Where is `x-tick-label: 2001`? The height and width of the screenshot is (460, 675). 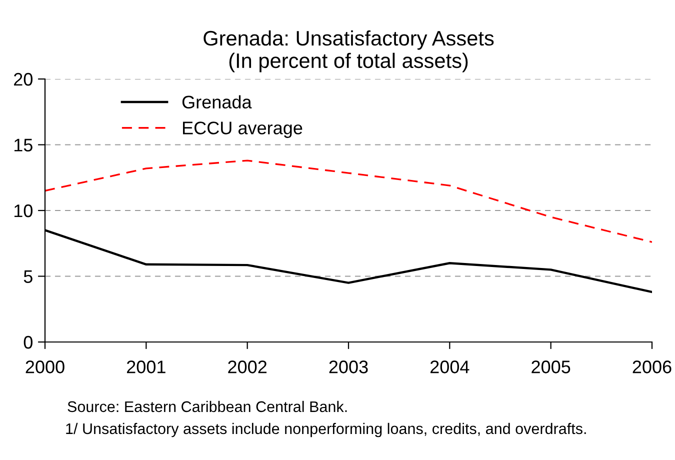 x-tick-label: 2001 is located at coordinates (146, 367).